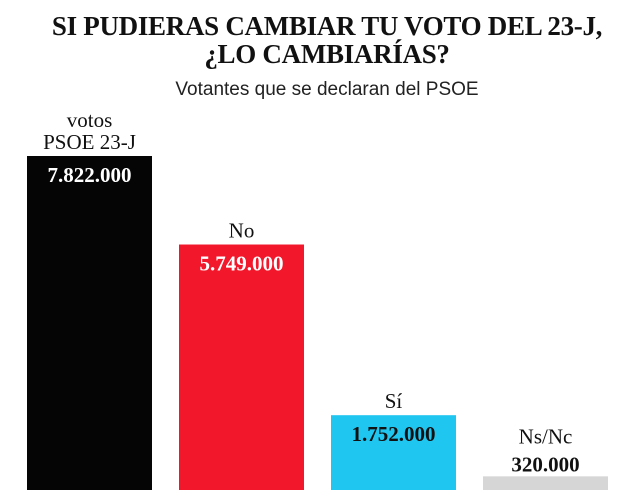  I want to click on value-label-si: 1.752.000, so click(394, 434).